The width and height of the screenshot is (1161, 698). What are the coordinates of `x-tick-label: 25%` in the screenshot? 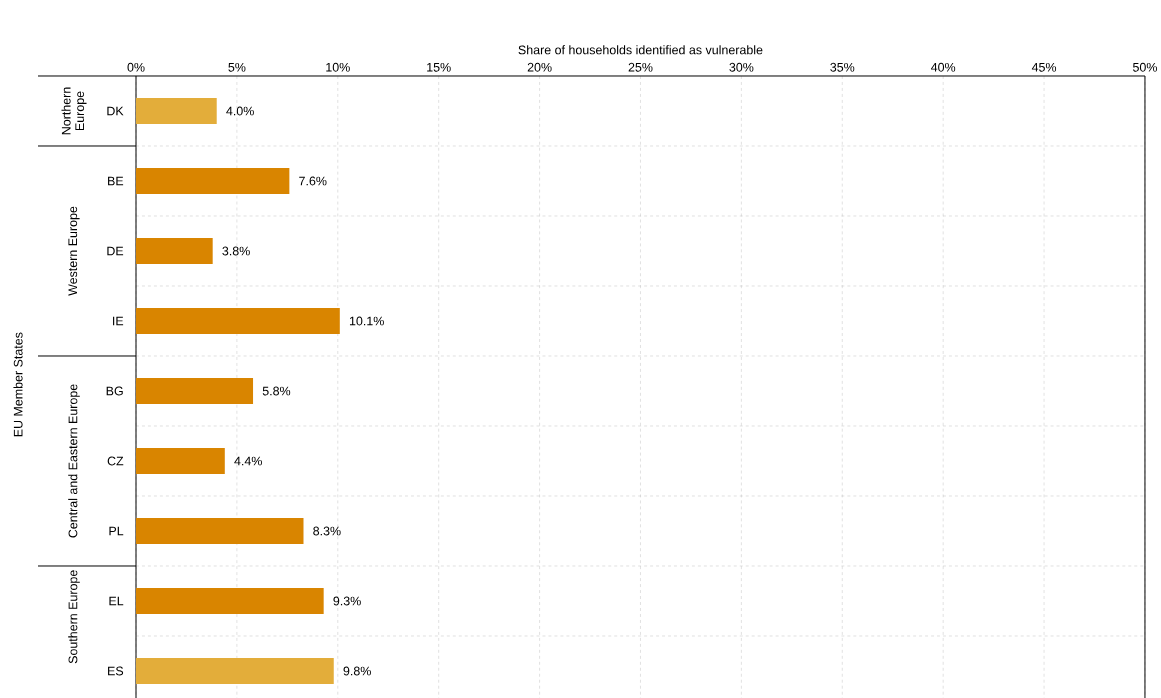 It's located at (640, 67).